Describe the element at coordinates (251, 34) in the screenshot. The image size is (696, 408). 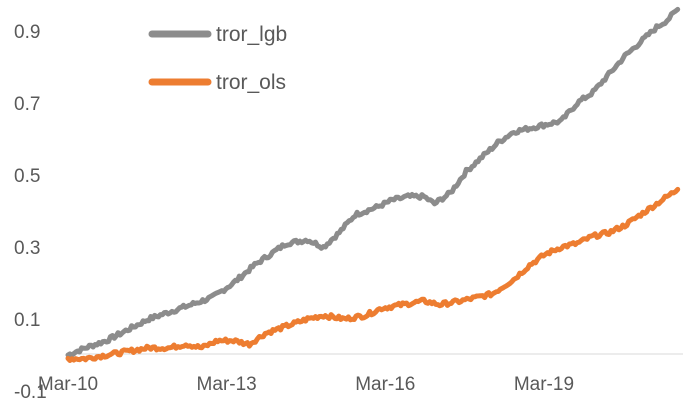
I see `legend-label: tror_lgb` at that location.